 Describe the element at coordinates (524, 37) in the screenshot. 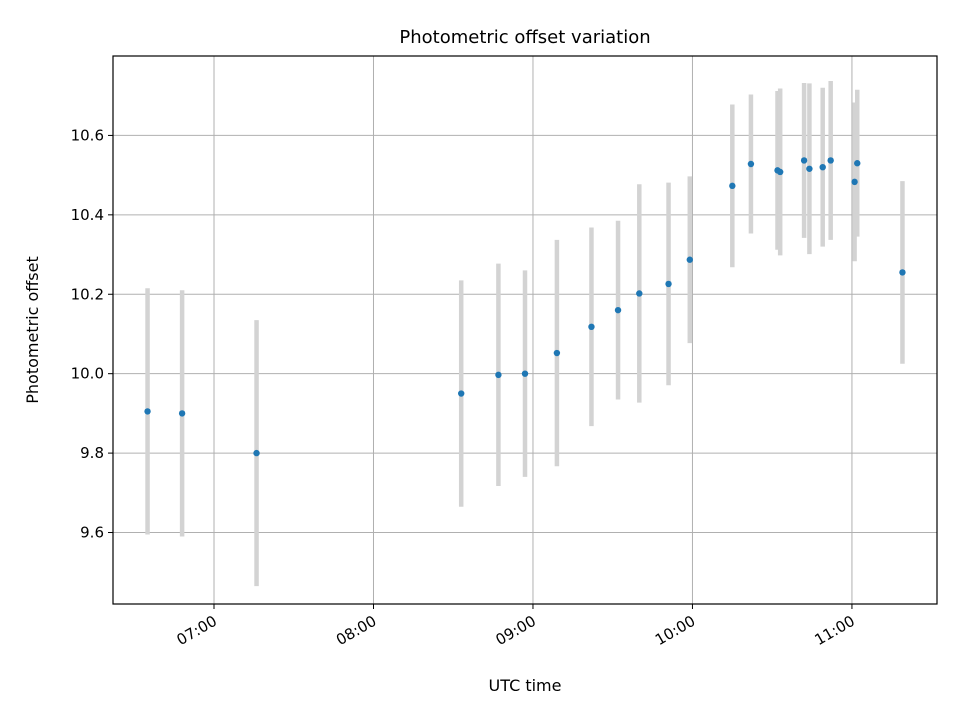

I see `chart-title: Photometric offset variation` at that location.